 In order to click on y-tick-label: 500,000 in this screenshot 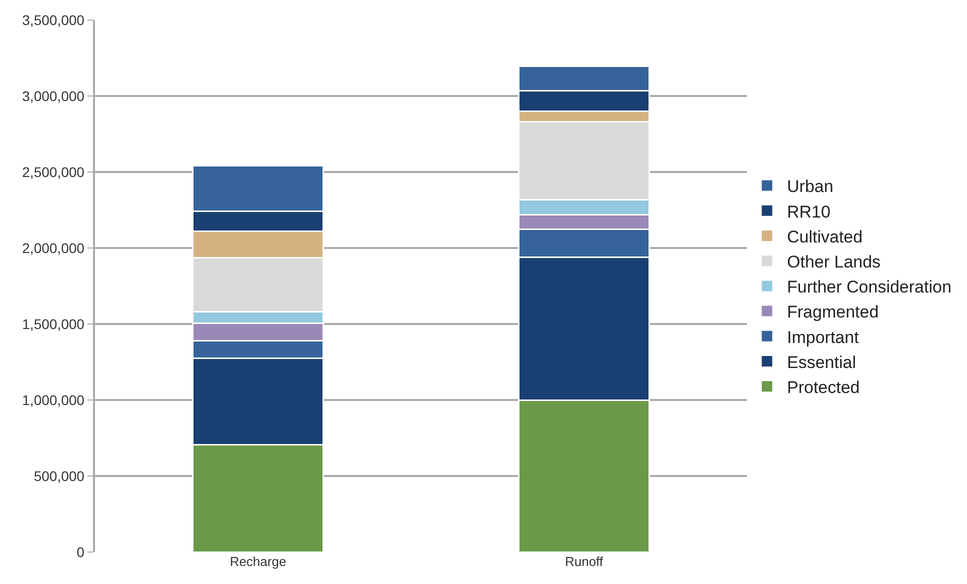, I will do `click(59, 476)`.